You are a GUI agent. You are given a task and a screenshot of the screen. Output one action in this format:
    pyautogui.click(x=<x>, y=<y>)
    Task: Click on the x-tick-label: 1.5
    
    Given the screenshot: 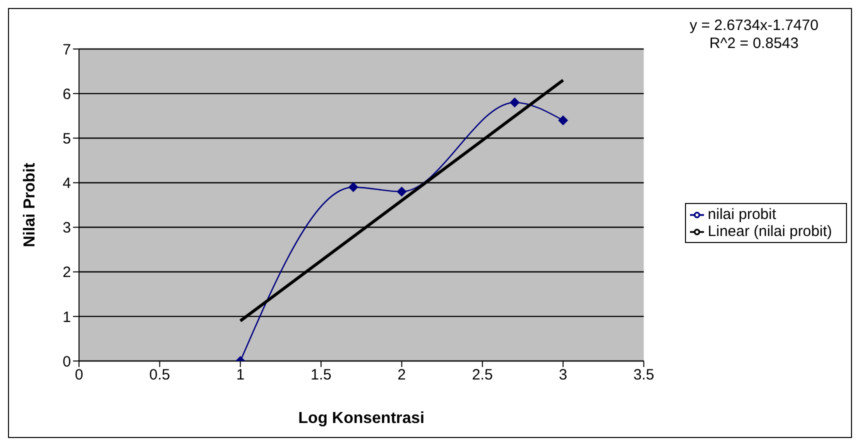 What is the action you would take?
    pyautogui.click(x=321, y=375)
    